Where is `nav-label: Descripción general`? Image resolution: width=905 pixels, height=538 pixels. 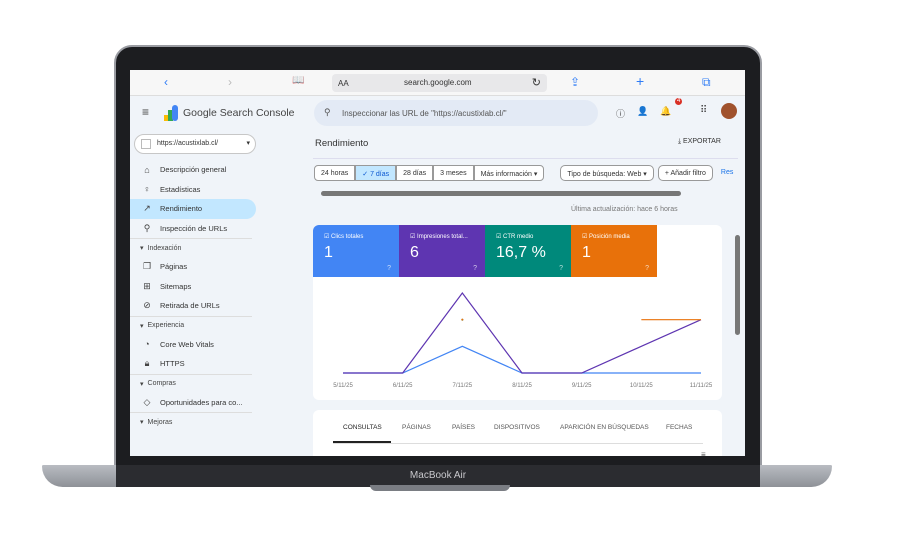
nav-label: Descripción general is located at coordinates (193, 170).